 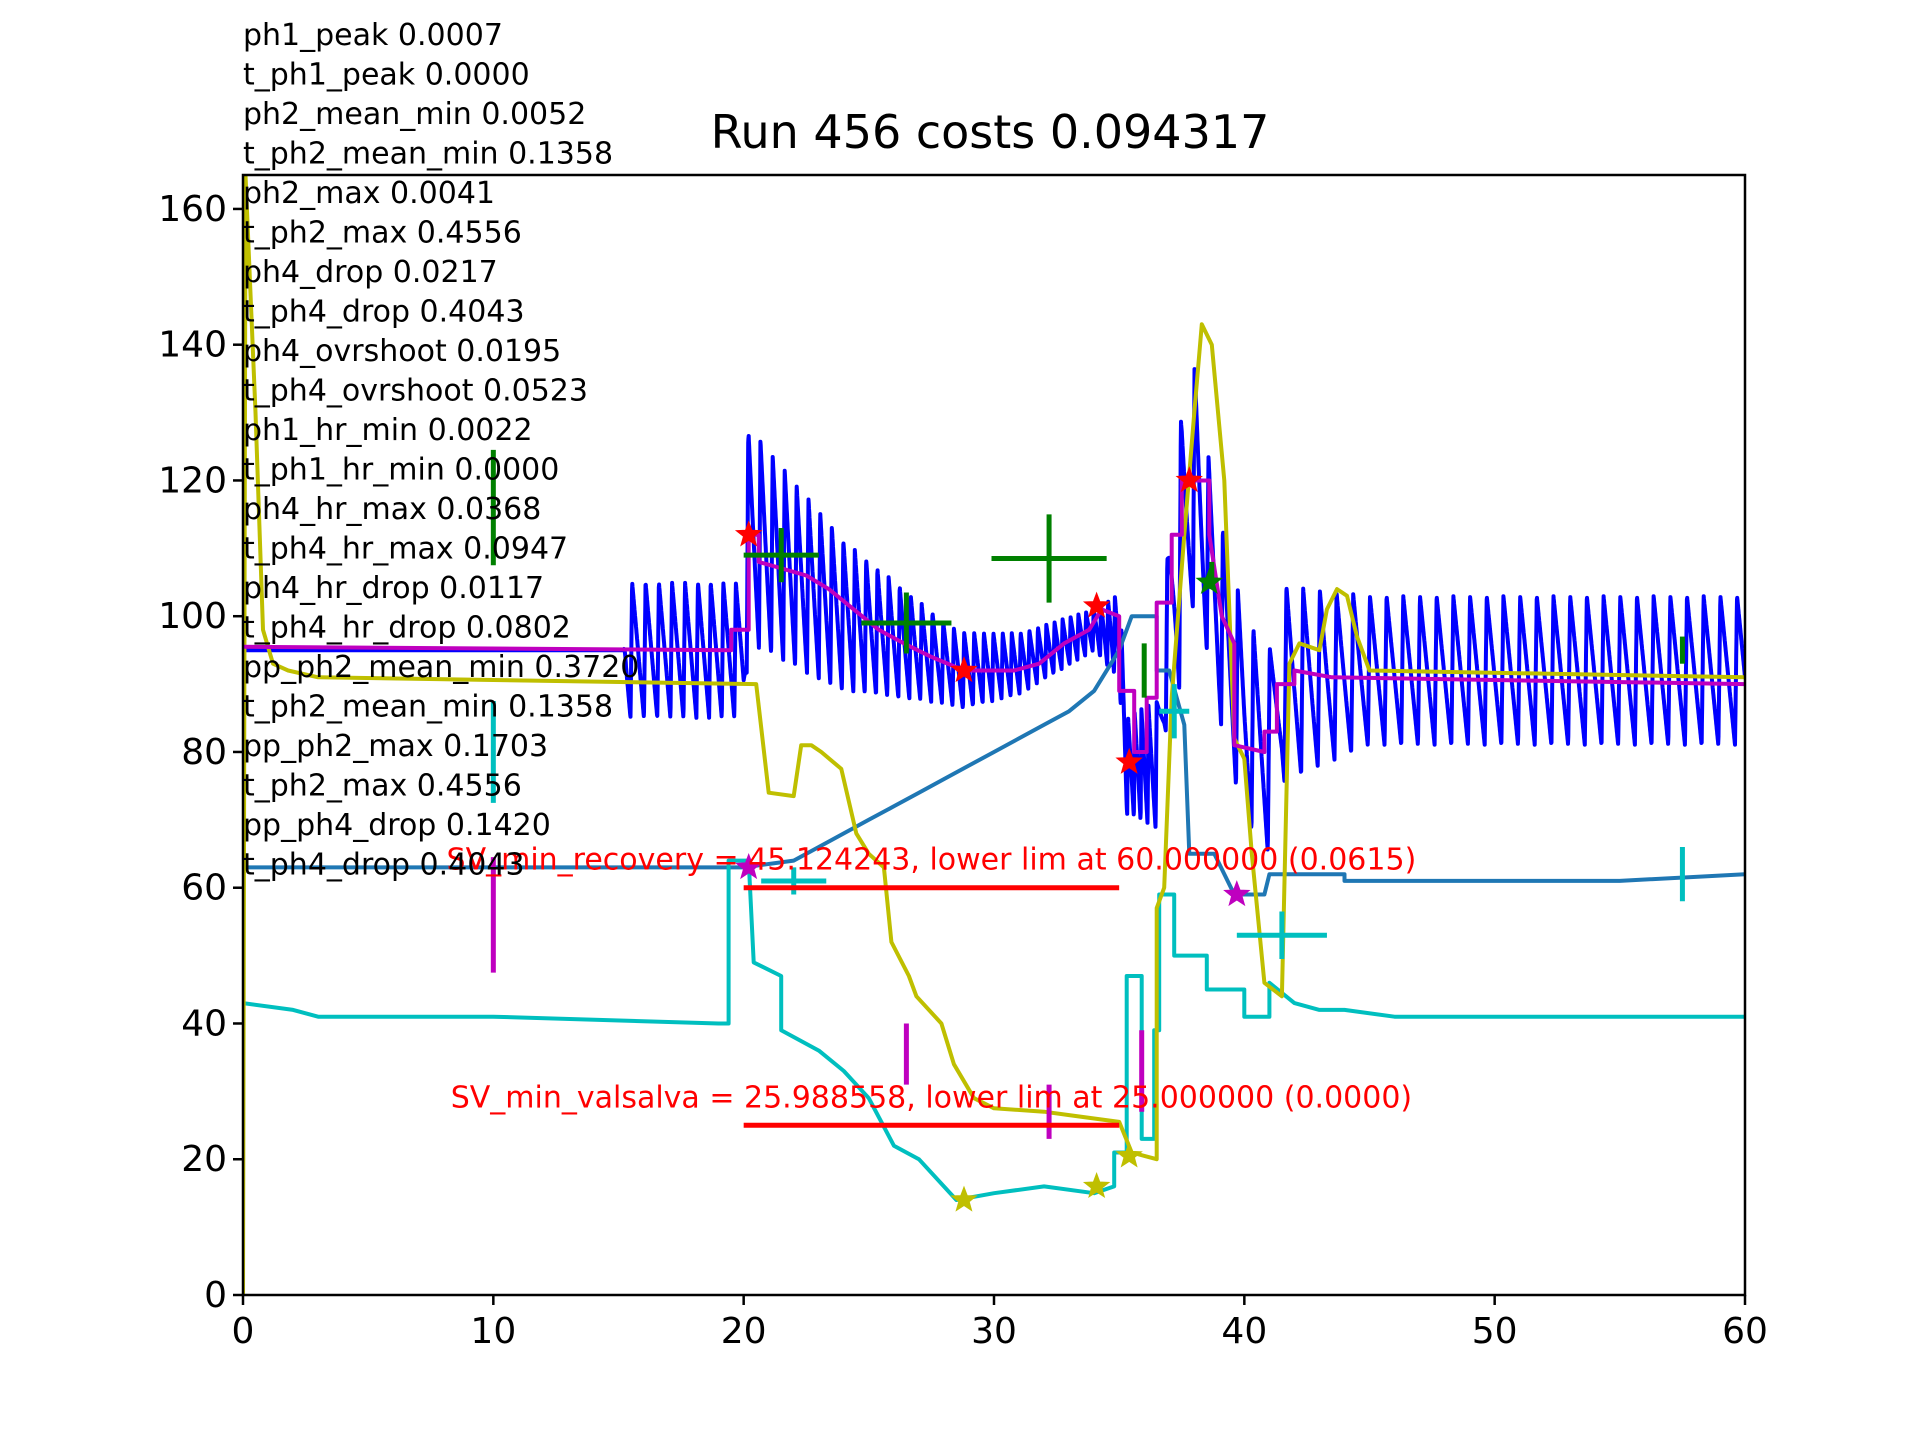 I want to click on metric-line: ph1_hr_min 0.0022, so click(x=388, y=430).